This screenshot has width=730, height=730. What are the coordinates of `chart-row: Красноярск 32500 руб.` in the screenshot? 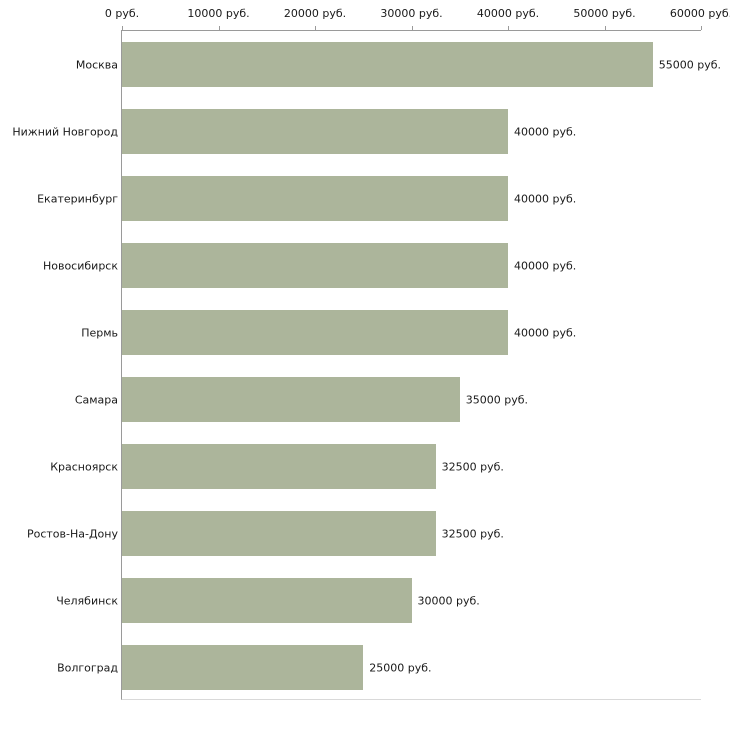 It's located at (375, 466).